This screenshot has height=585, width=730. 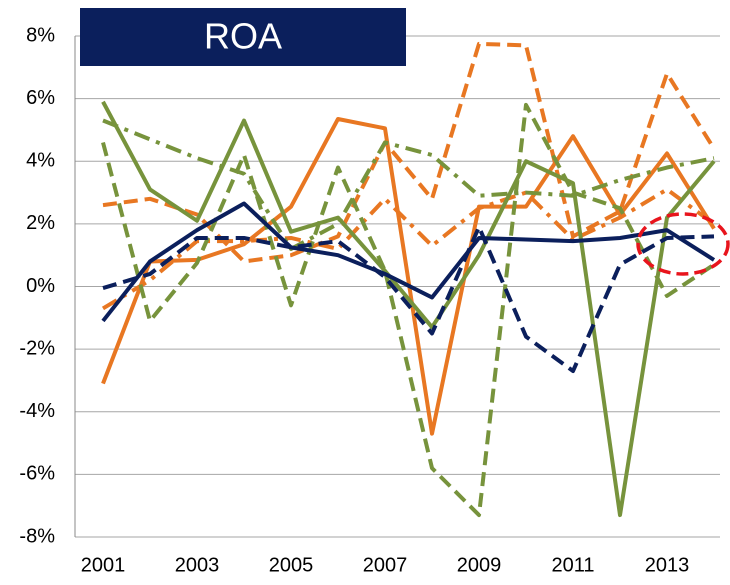 I want to click on y-tick-label: -8%, so click(x=37, y=536).